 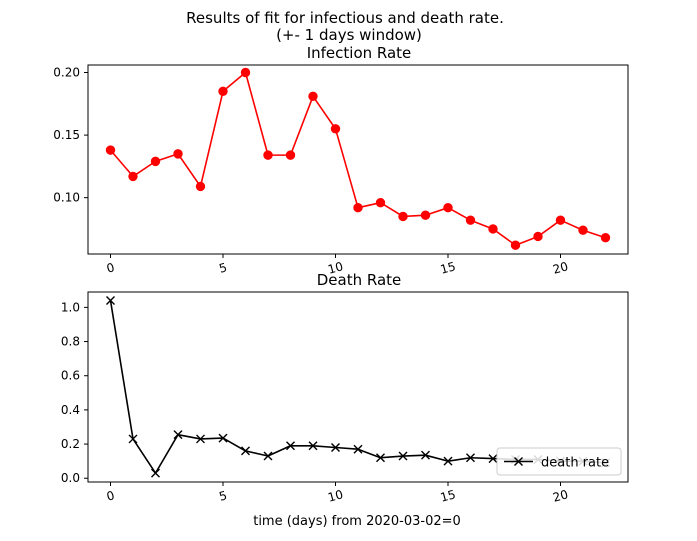 What do you see at coordinates (70, 478) in the screenshot?
I see `y-tick-label: 0.0` at bounding box center [70, 478].